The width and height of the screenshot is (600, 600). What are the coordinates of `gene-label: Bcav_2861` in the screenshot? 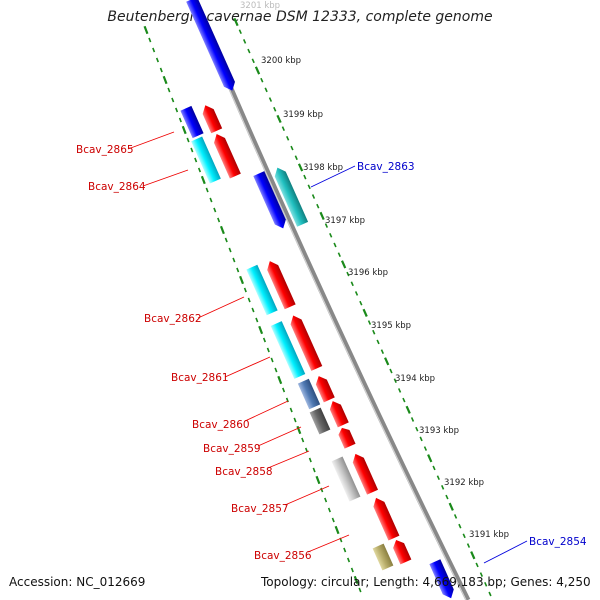 It's located at (200, 378).